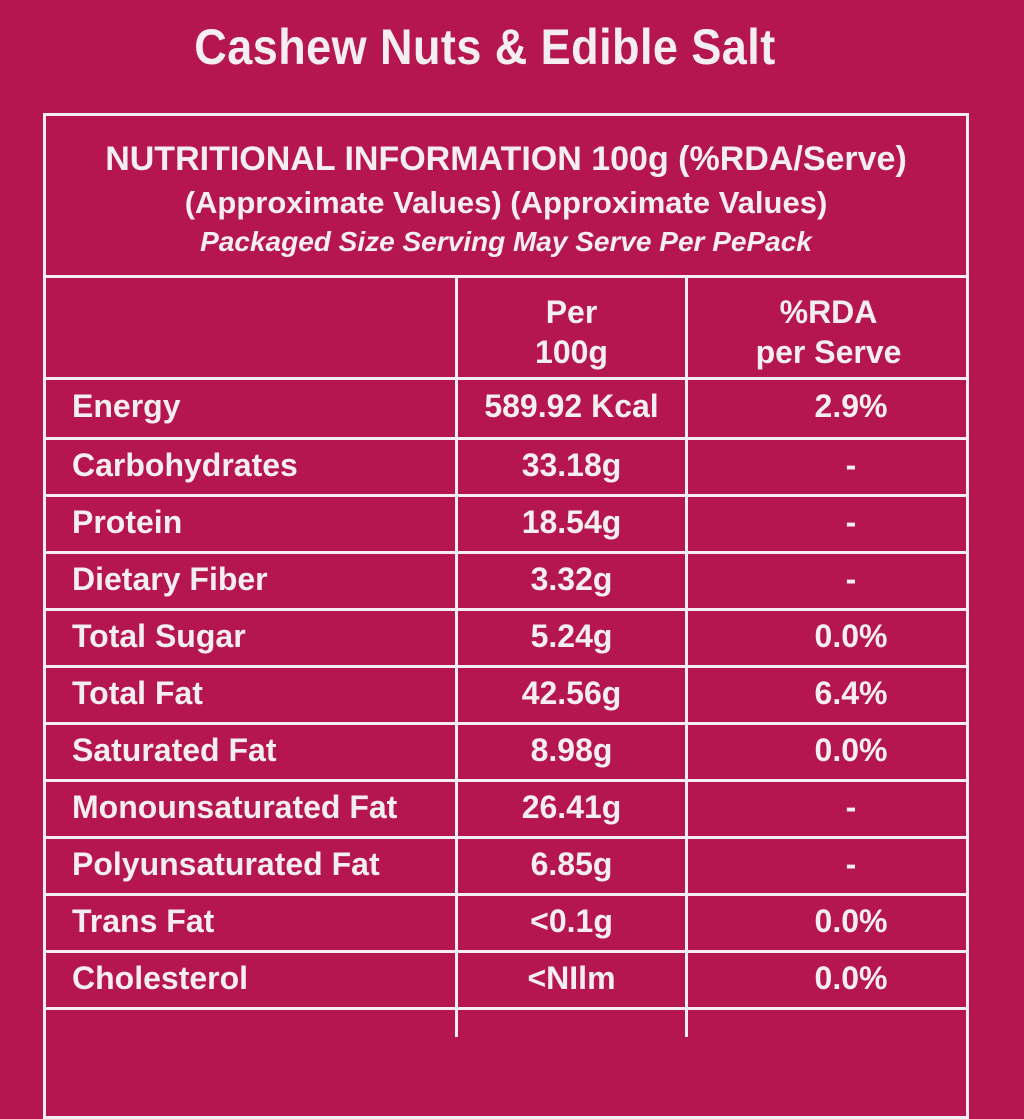 The height and width of the screenshot is (1119, 1024). What do you see at coordinates (159, 635) in the screenshot?
I see `nutrient-name: Total Sugar` at bounding box center [159, 635].